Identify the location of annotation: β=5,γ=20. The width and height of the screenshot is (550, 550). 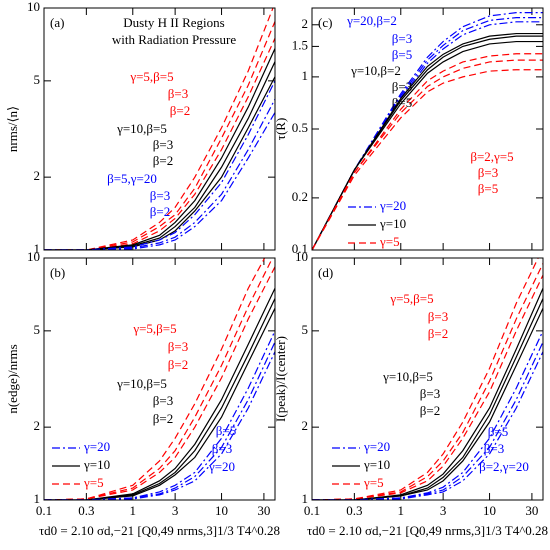
(132, 178).